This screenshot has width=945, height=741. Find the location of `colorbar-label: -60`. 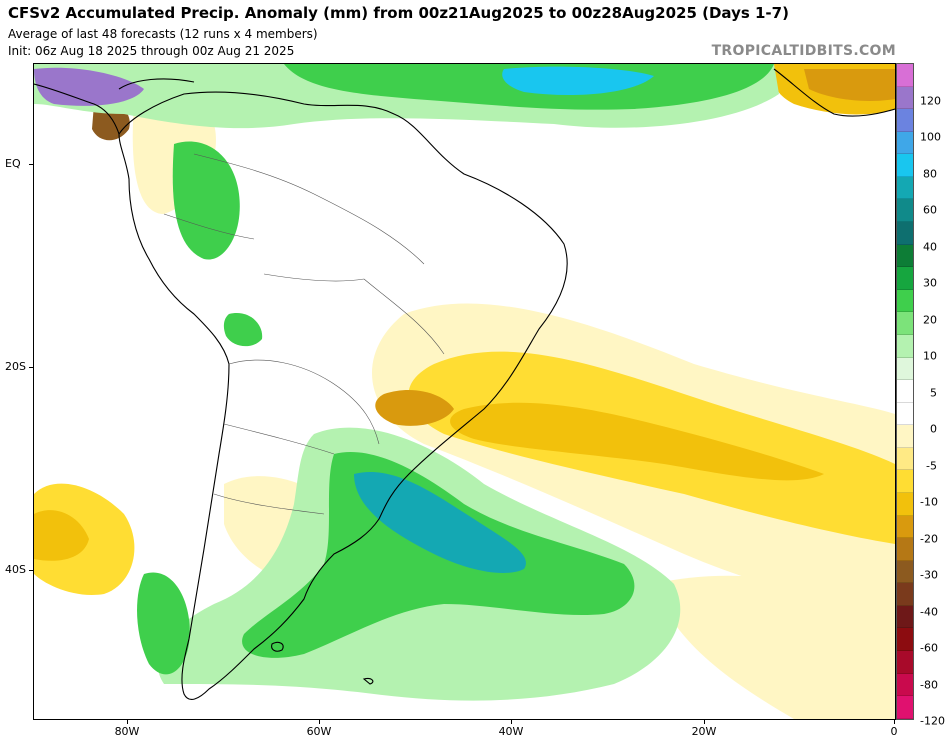

colorbar-label: -60 is located at coordinates (929, 648).